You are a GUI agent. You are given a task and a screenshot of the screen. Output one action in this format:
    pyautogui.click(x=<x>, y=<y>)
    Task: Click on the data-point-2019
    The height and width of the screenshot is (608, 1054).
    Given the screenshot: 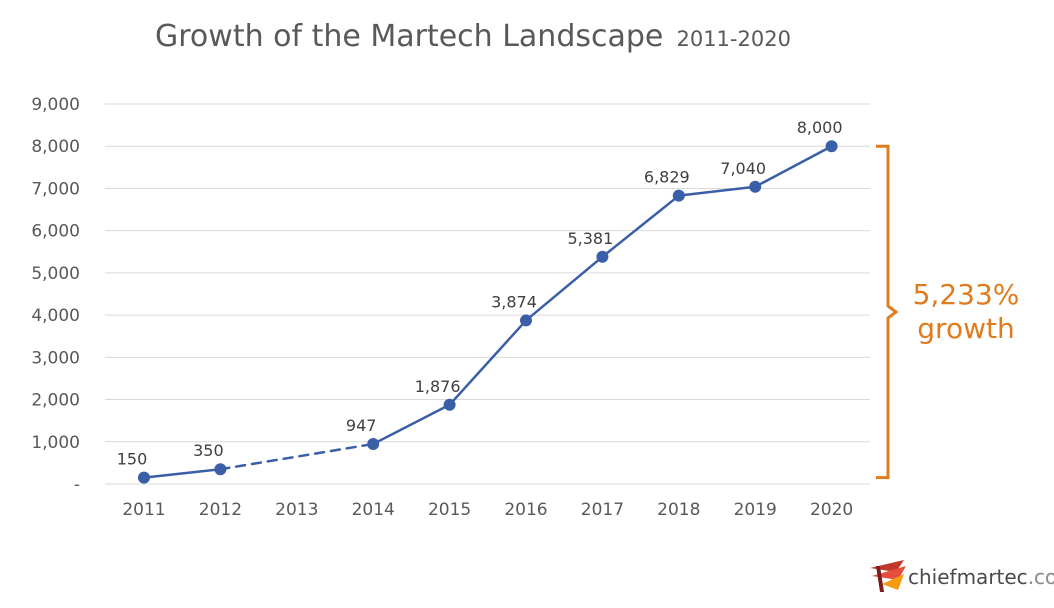 What is the action you would take?
    pyautogui.click(x=755, y=186)
    